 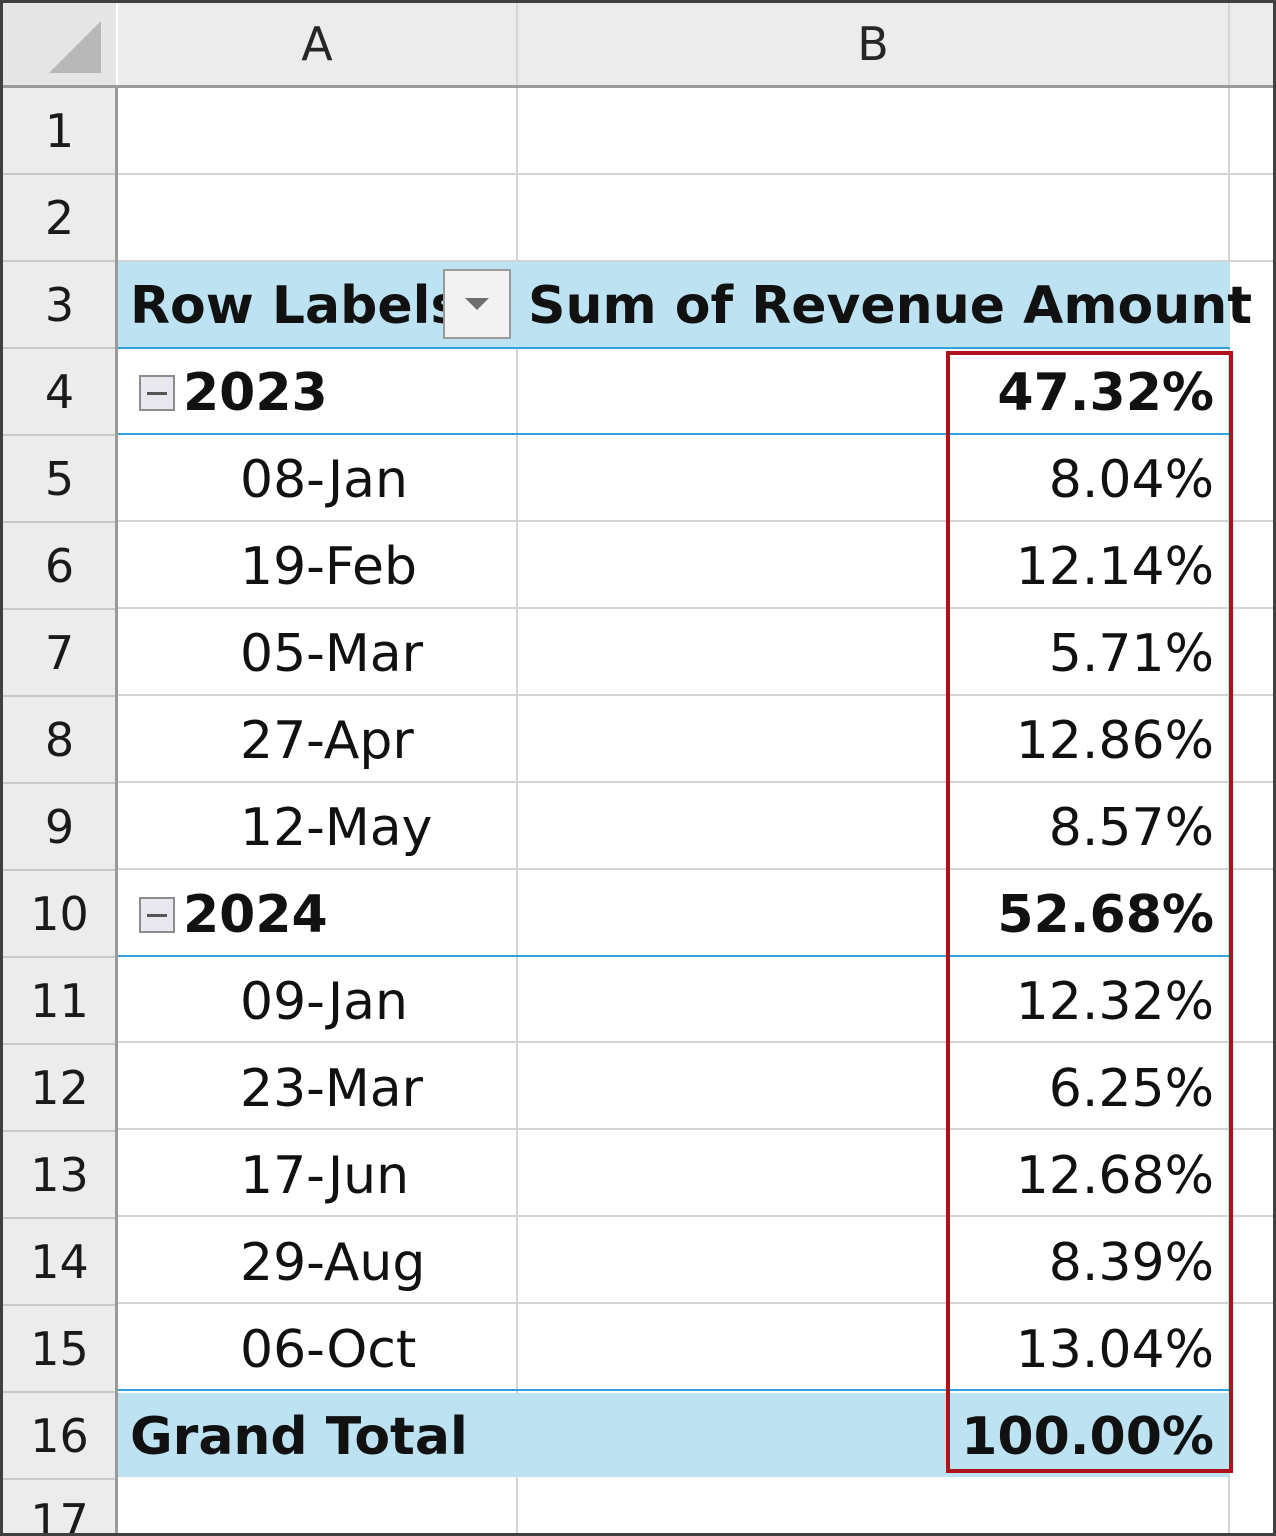 What do you see at coordinates (59, 131) in the screenshot?
I see `row-header-1: 1` at bounding box center [59, 131].